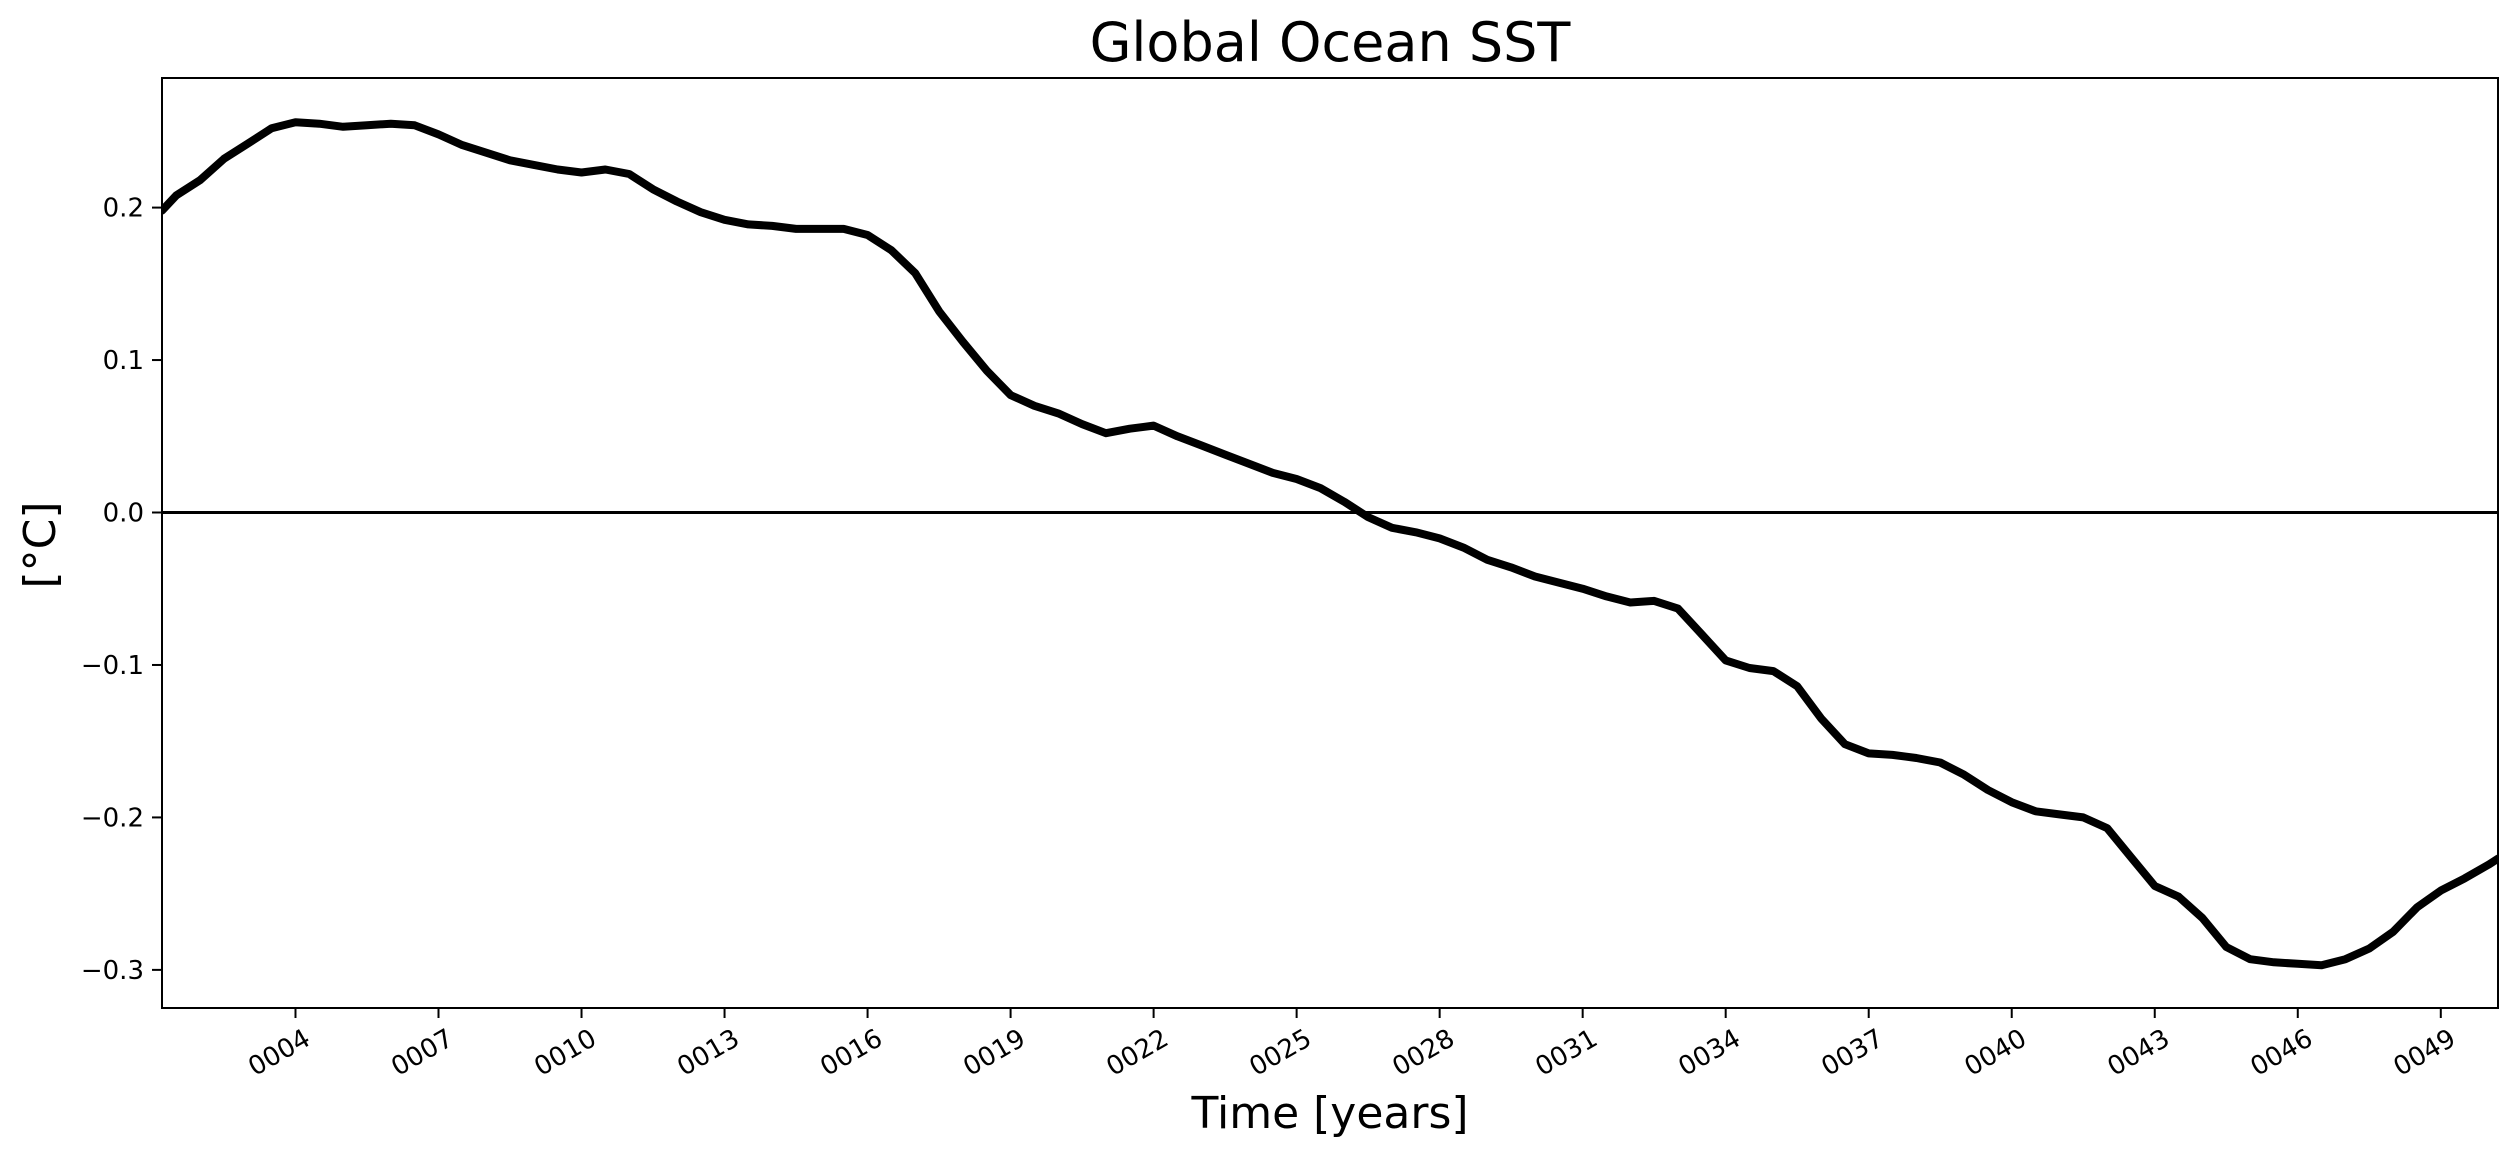 Image resolution: width=2510 pixels, height=1155 pixels. What do you see at coordinates (123, 209) in the screenshot?
I see `y-tick-label: 0.2` at bounding box center [123, 209].